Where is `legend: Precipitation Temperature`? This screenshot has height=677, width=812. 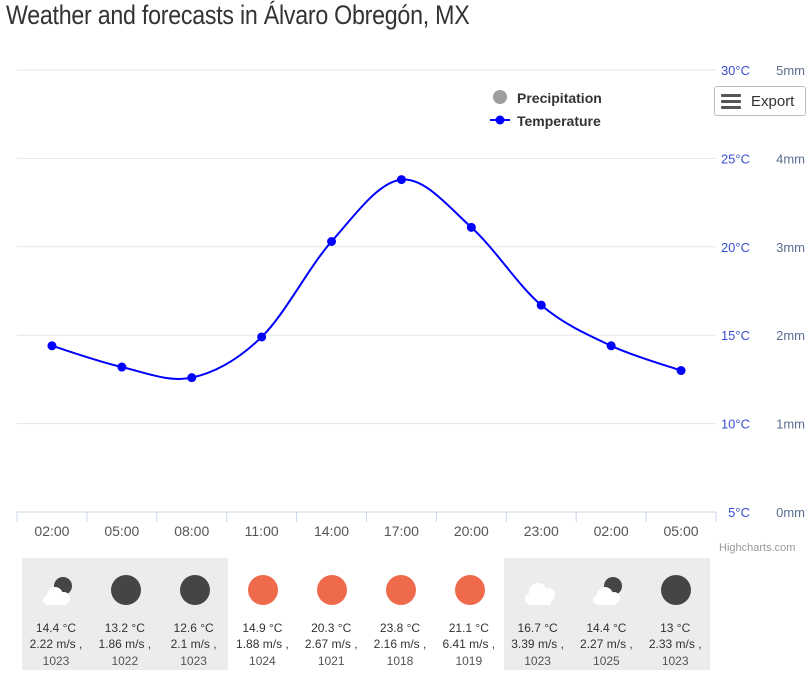 legend: Precipitation Temperature is located at coordinates (546, 109).